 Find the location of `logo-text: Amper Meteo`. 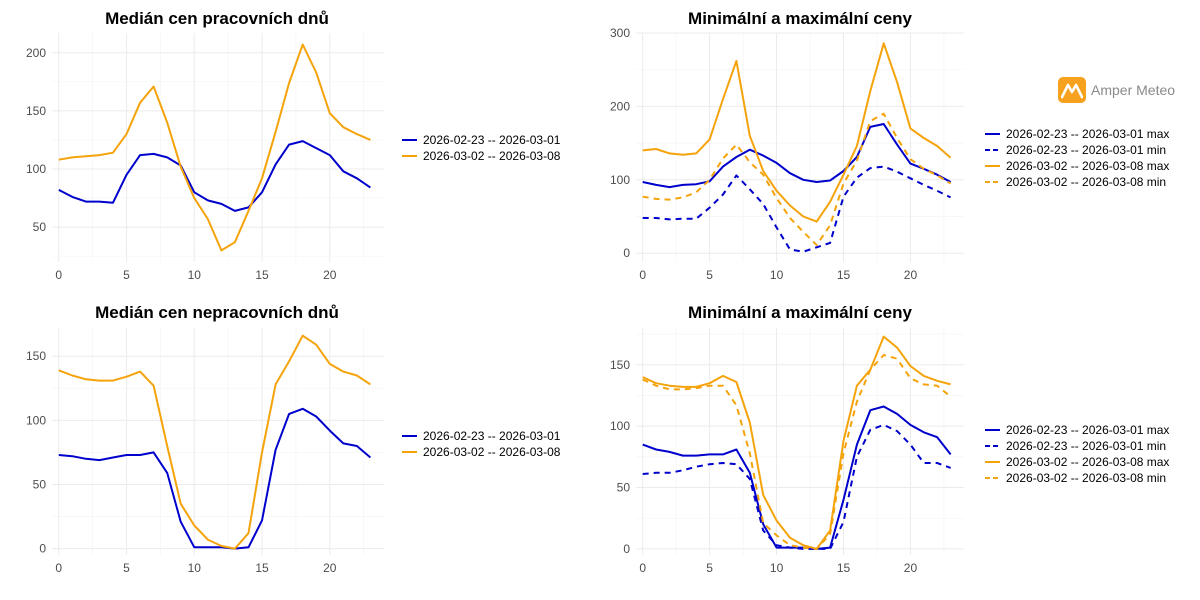

logo-text: Amper Meteo is located at coordinates (1133, 90).